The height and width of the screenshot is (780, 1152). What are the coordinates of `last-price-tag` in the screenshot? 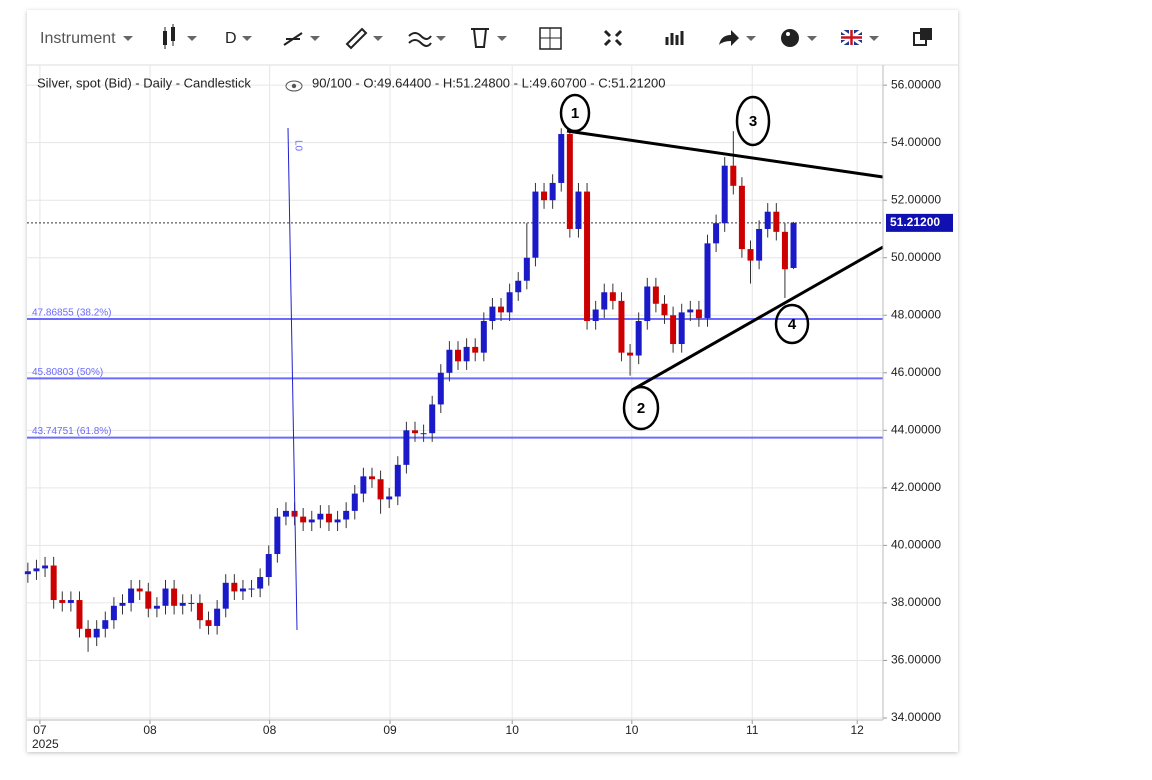 It's located at (919, 222).